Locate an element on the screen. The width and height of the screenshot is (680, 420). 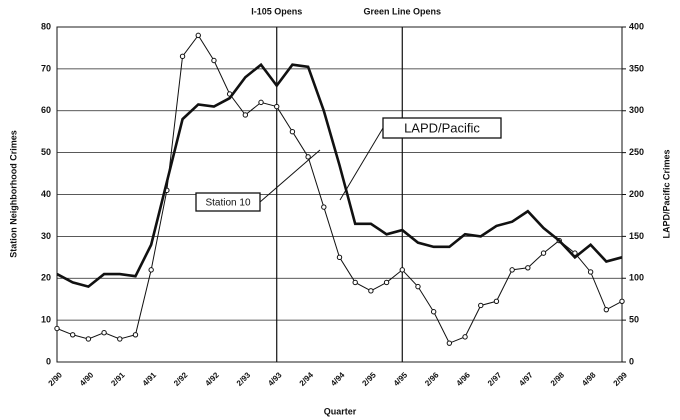
y-tick-label: 80 is located at coordinates (46, 26).